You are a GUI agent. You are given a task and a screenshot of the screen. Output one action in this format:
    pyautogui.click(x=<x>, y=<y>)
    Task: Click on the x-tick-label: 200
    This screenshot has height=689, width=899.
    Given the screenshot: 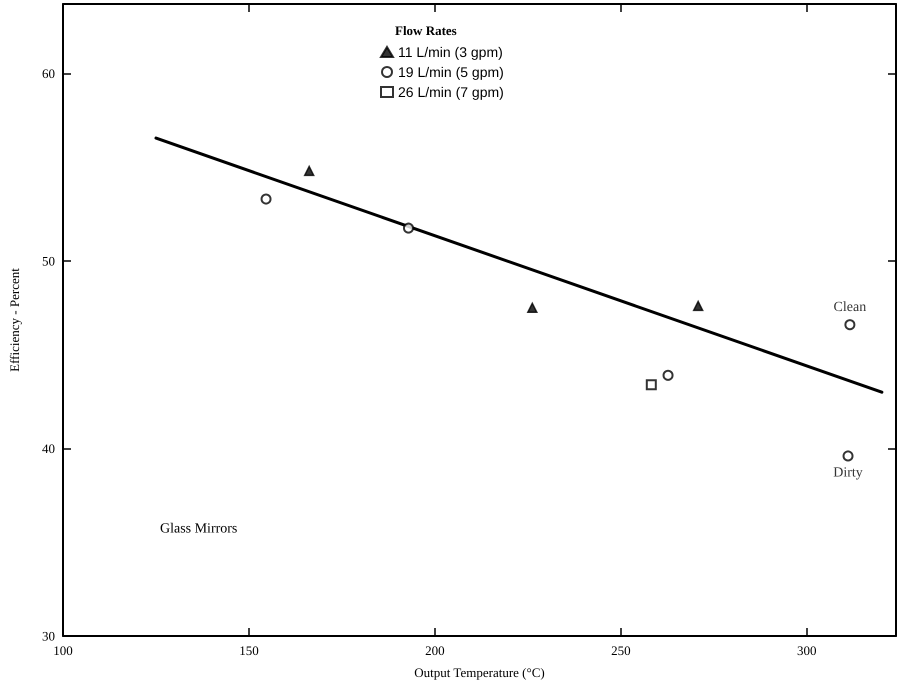 What is the action you would take?
    pyautogui.click(x=435, y=650)
    